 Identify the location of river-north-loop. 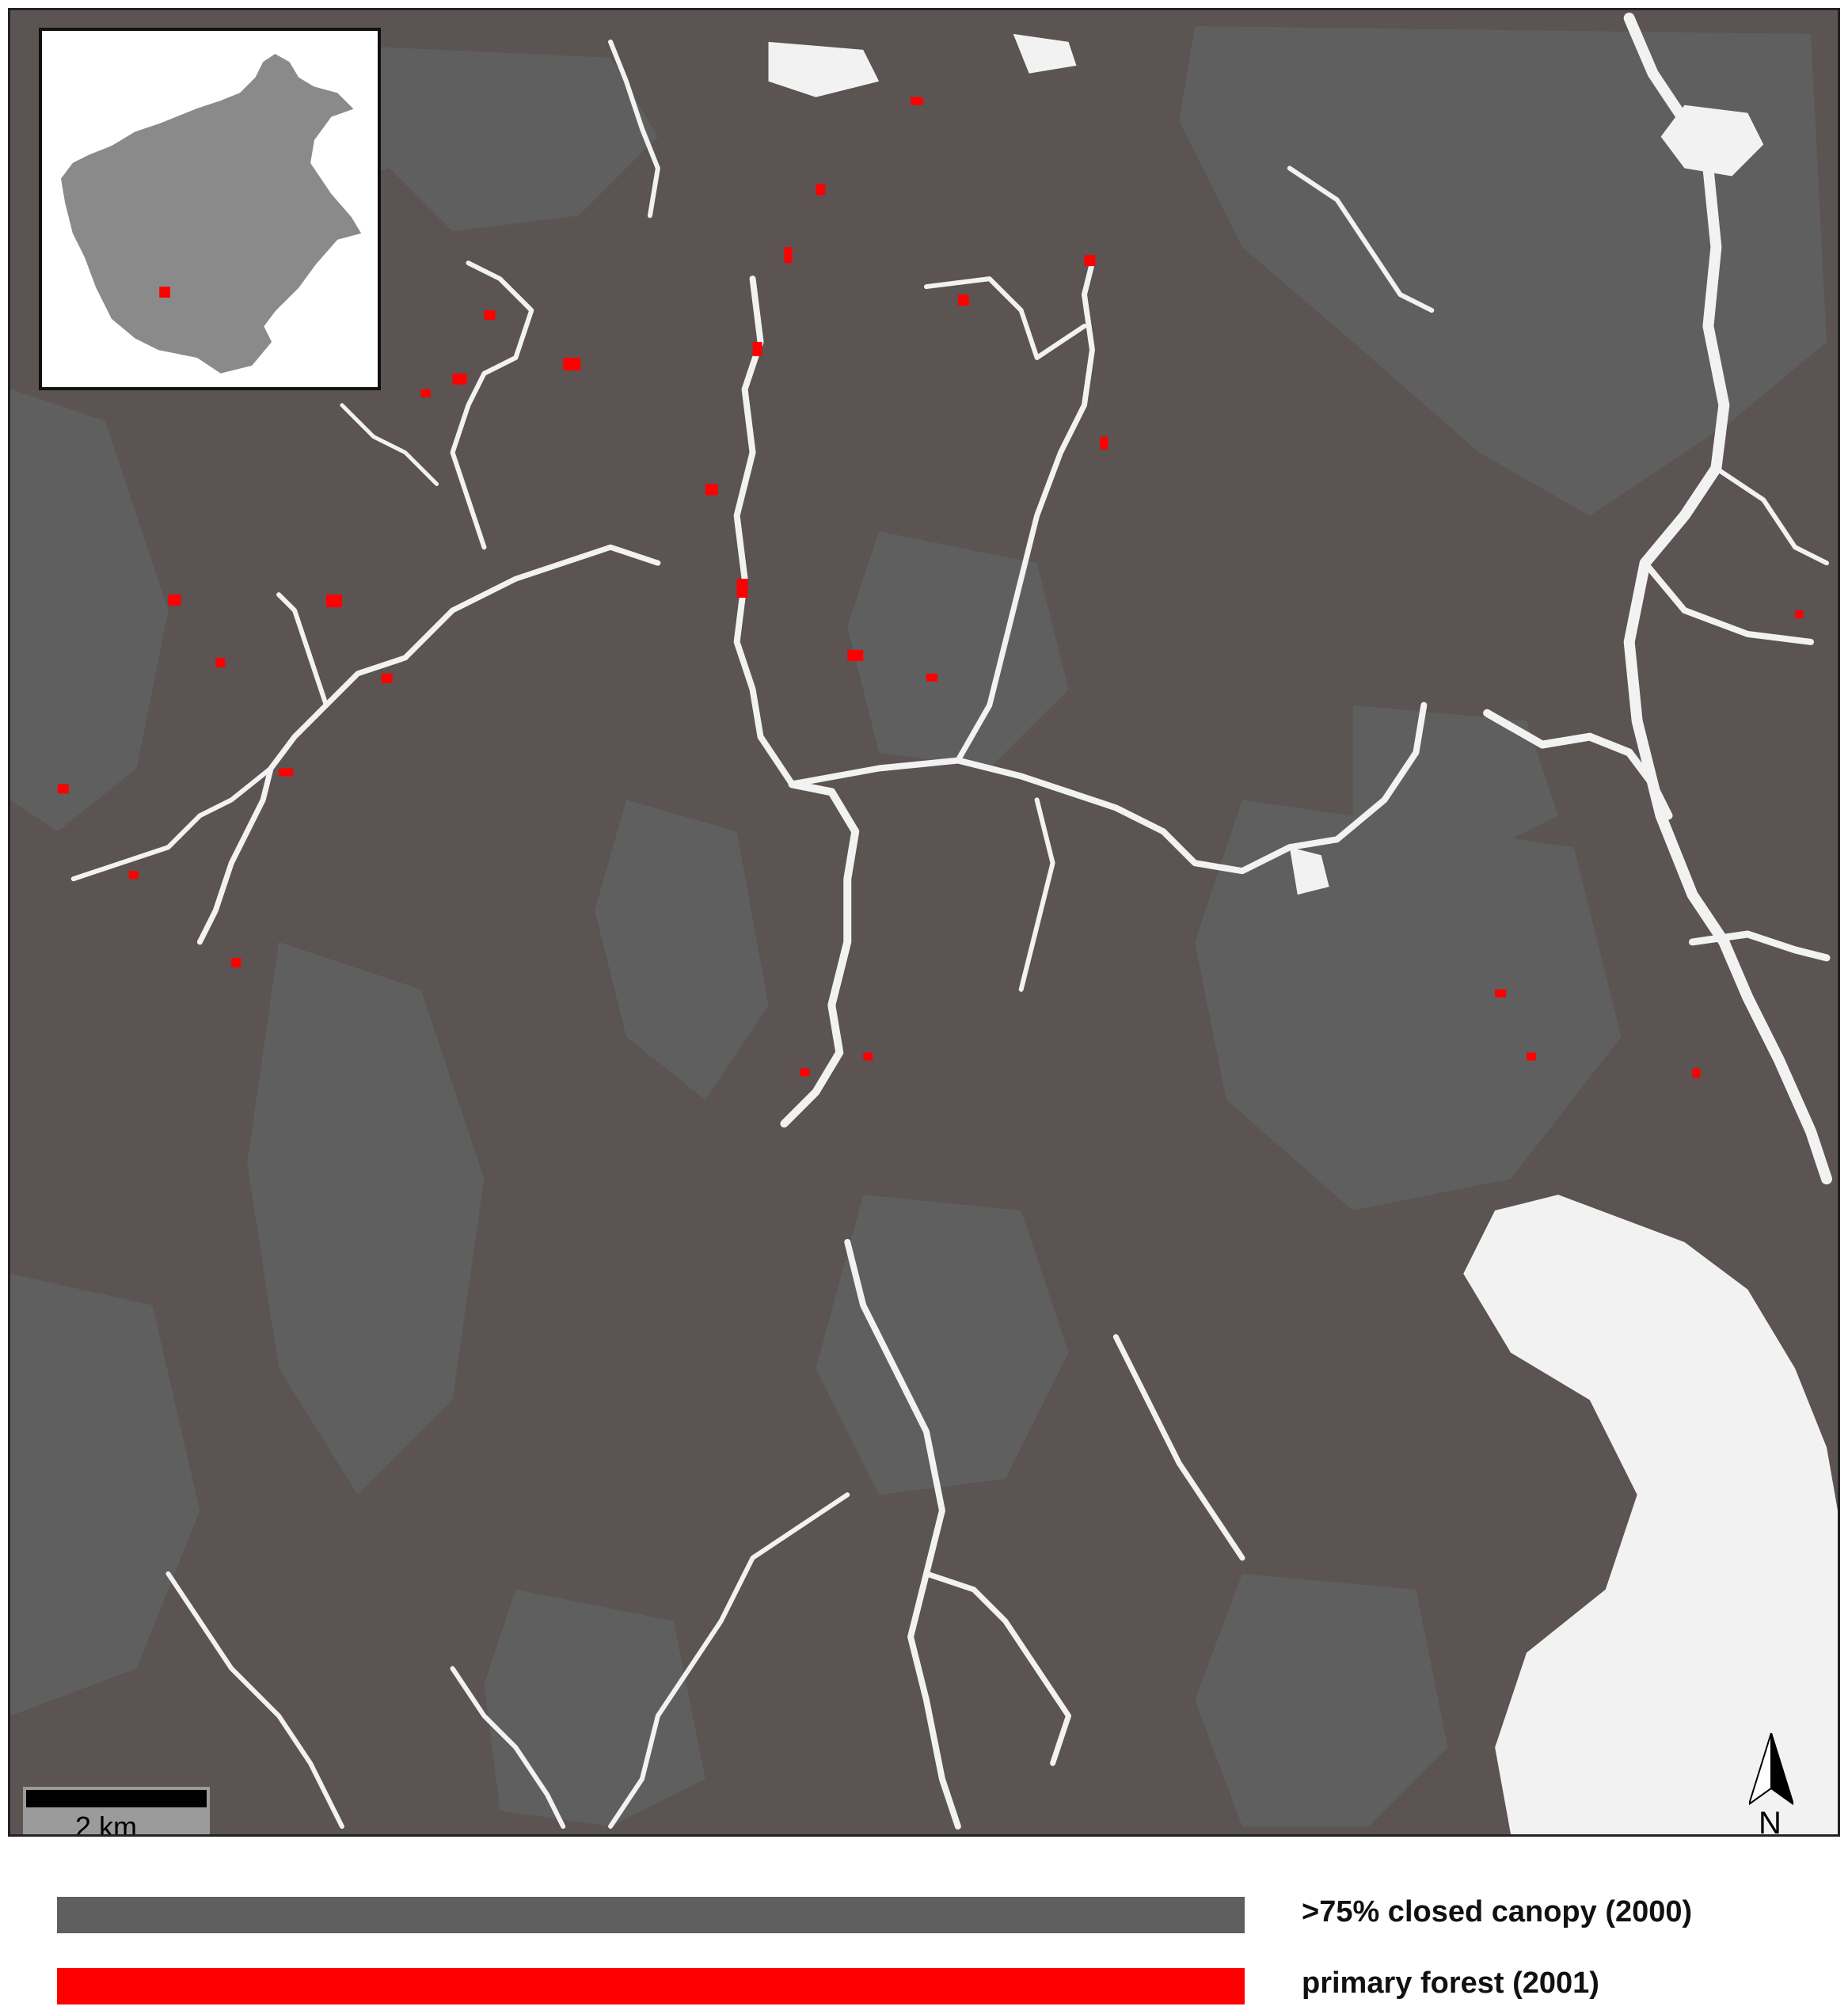
(1005, 318).